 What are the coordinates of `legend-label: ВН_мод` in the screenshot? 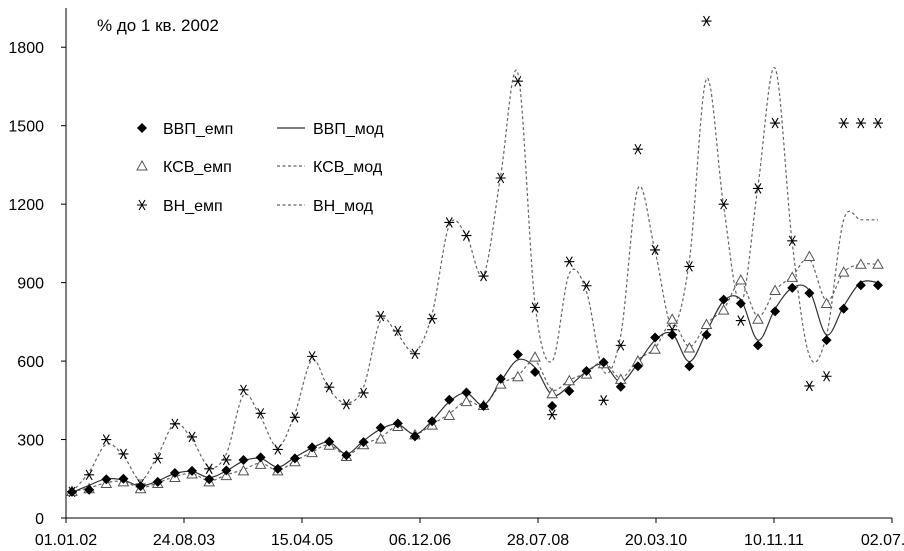 It's located at (343, 206).